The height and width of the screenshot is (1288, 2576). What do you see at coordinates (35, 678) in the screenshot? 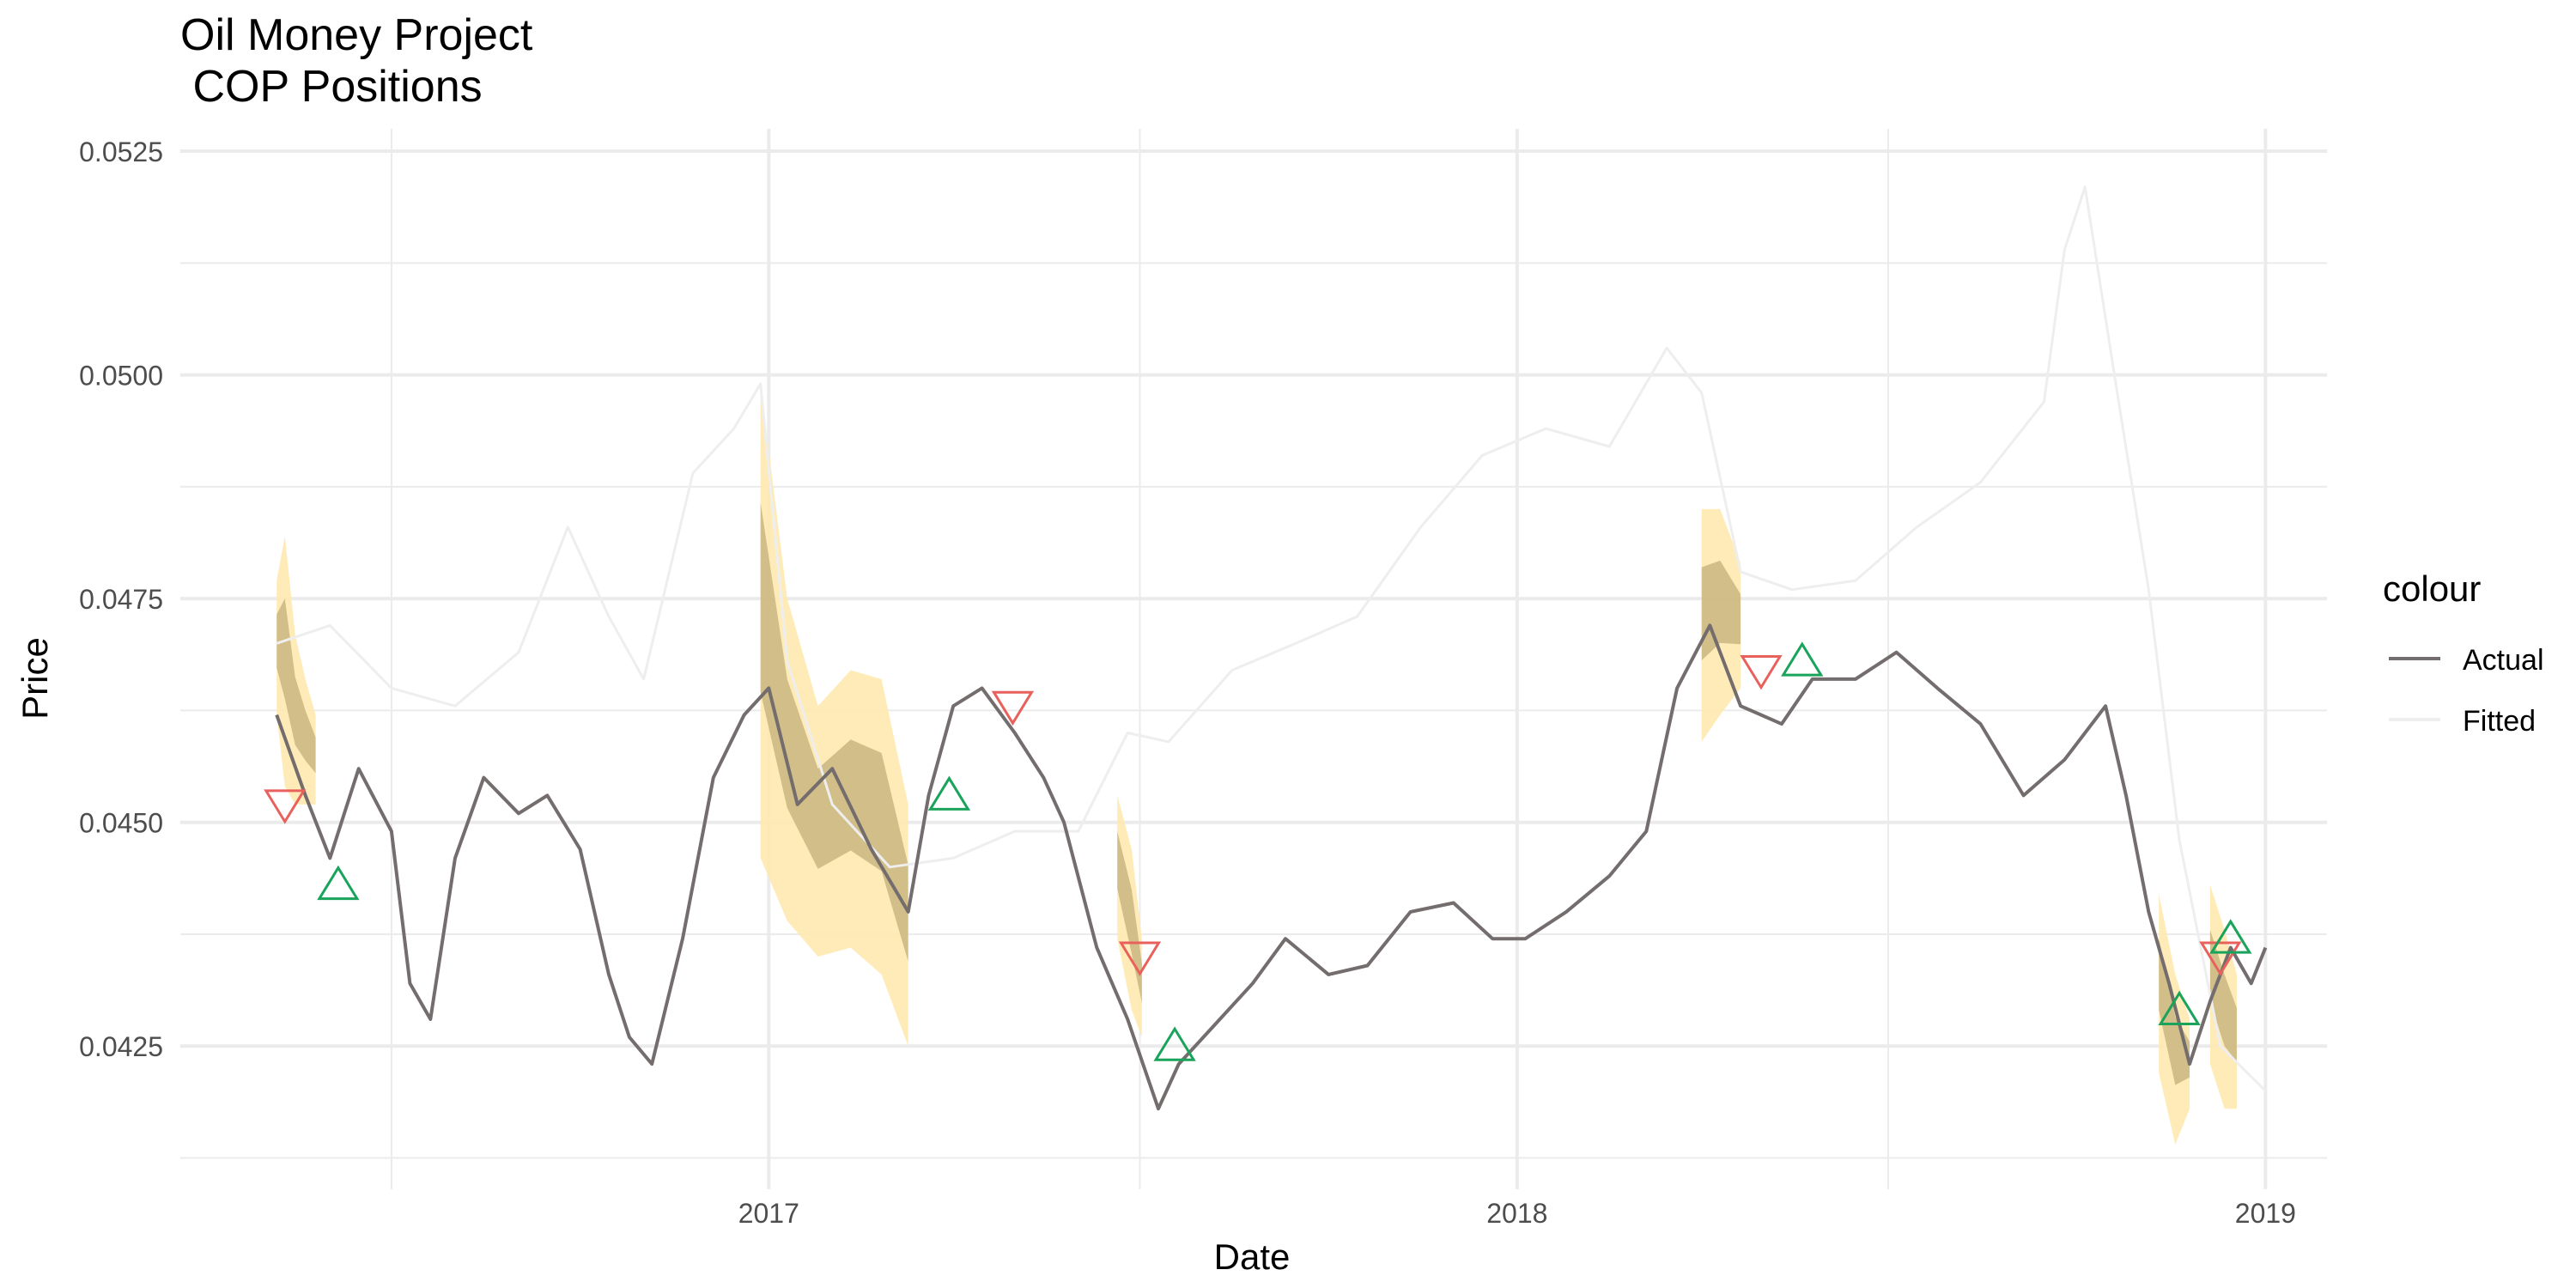
I see `y-axis-title: Price` at bounding box center [35, 678].